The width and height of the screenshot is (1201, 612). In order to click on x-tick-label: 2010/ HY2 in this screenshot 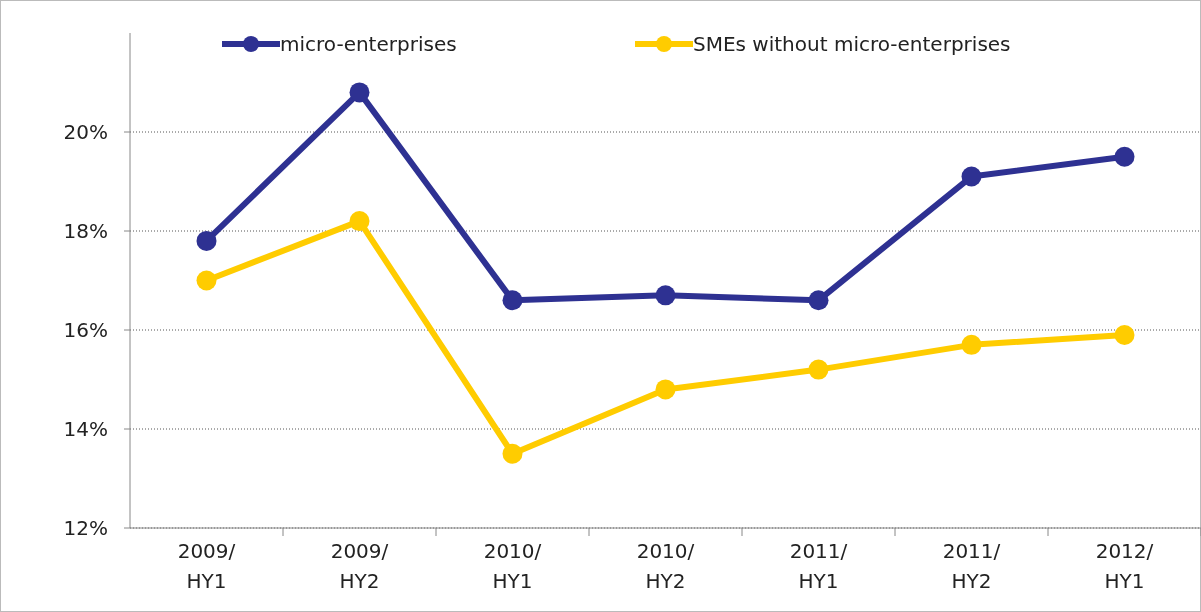, I will do `click(665, 566)`.